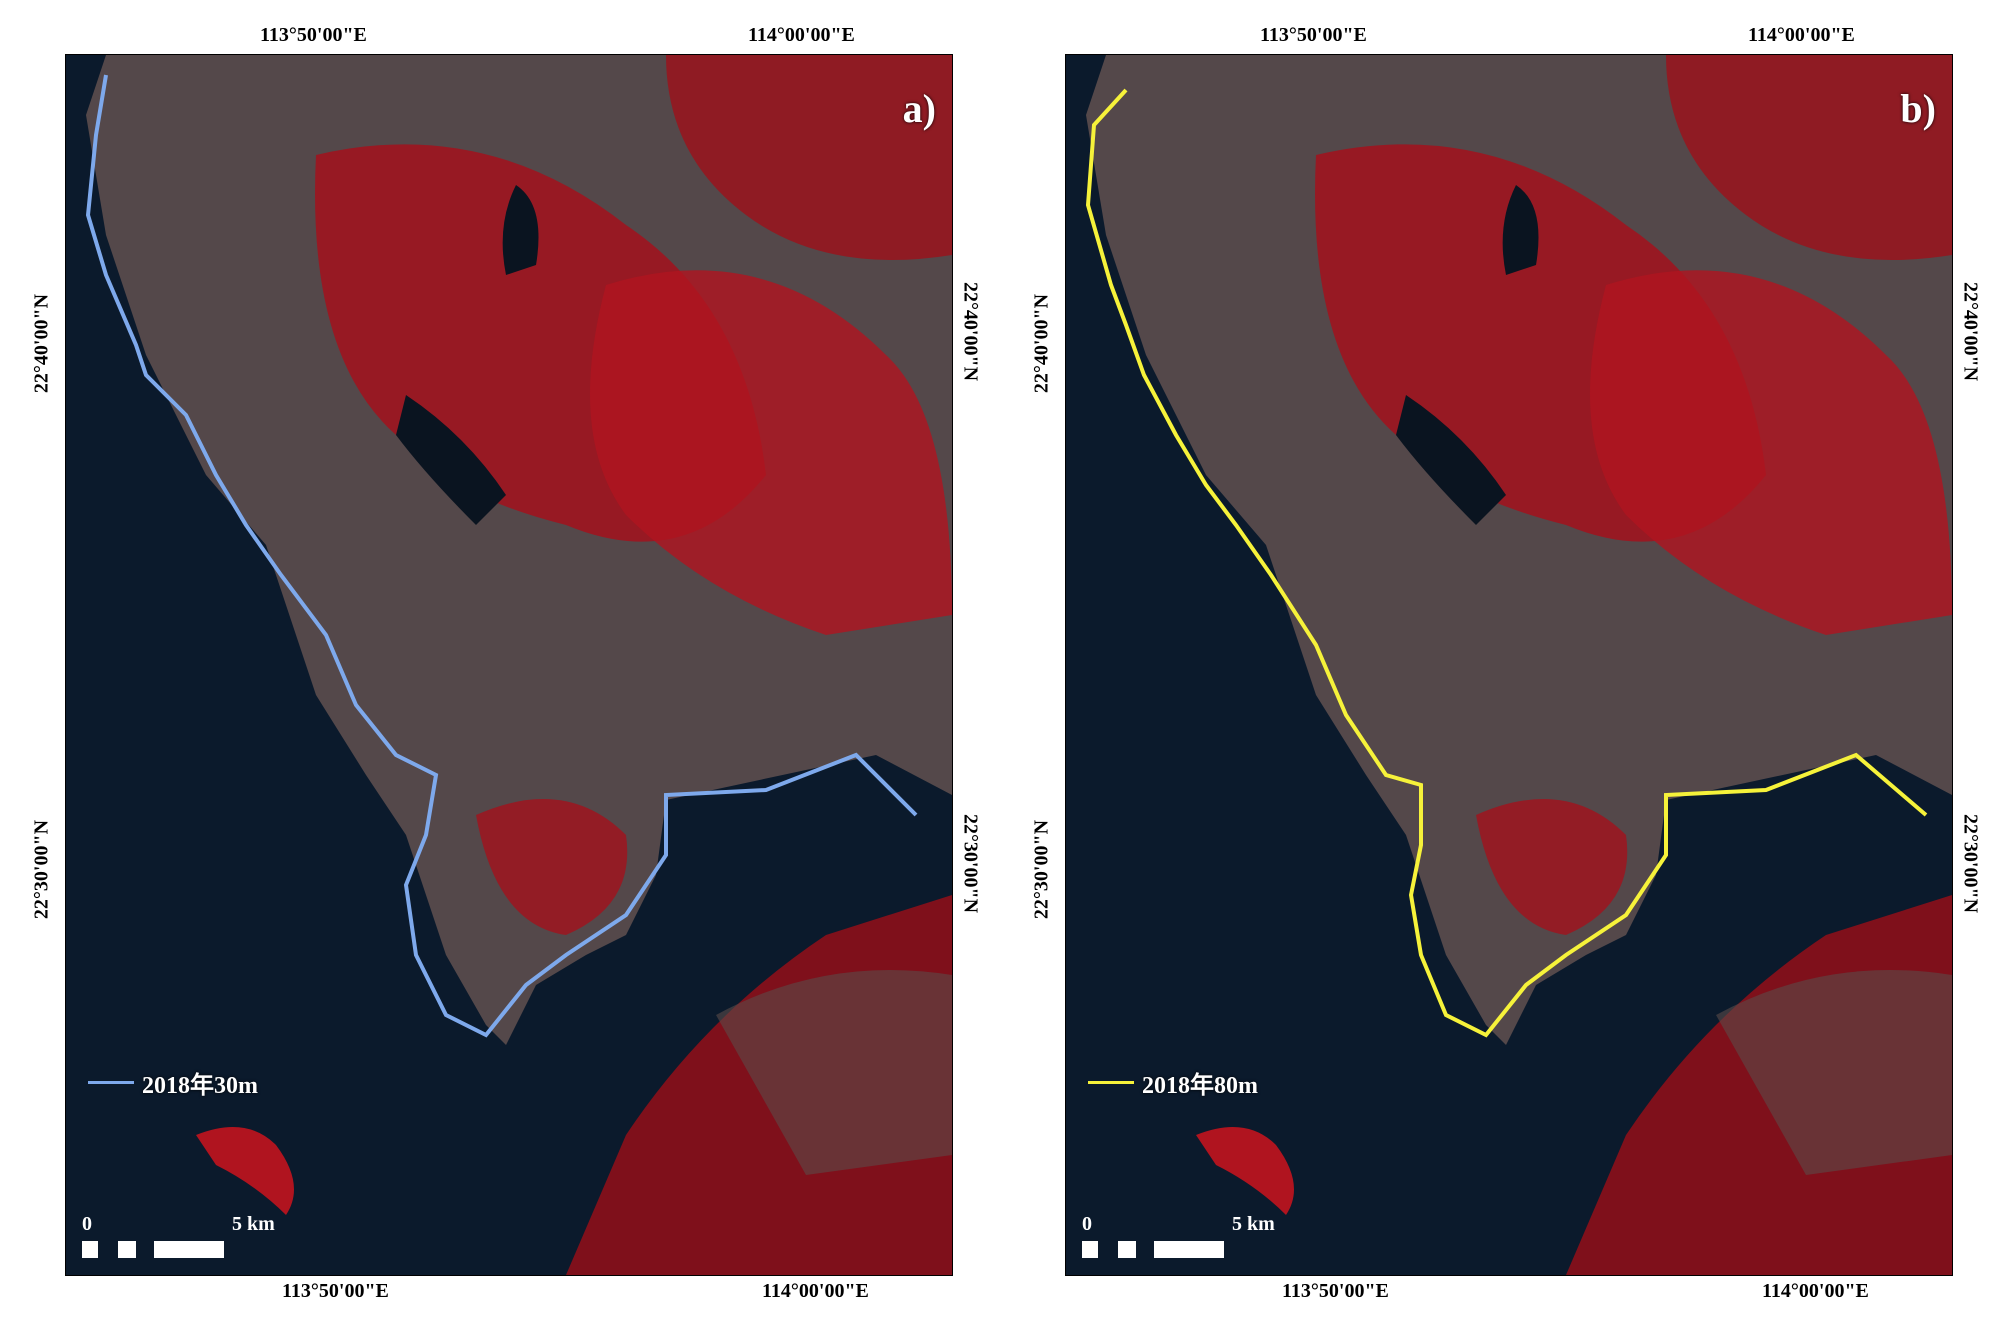 The image size is (2006, 1322). I want to click on lon-label-top-right-a: 114°00'00"E, so click(801, 35).